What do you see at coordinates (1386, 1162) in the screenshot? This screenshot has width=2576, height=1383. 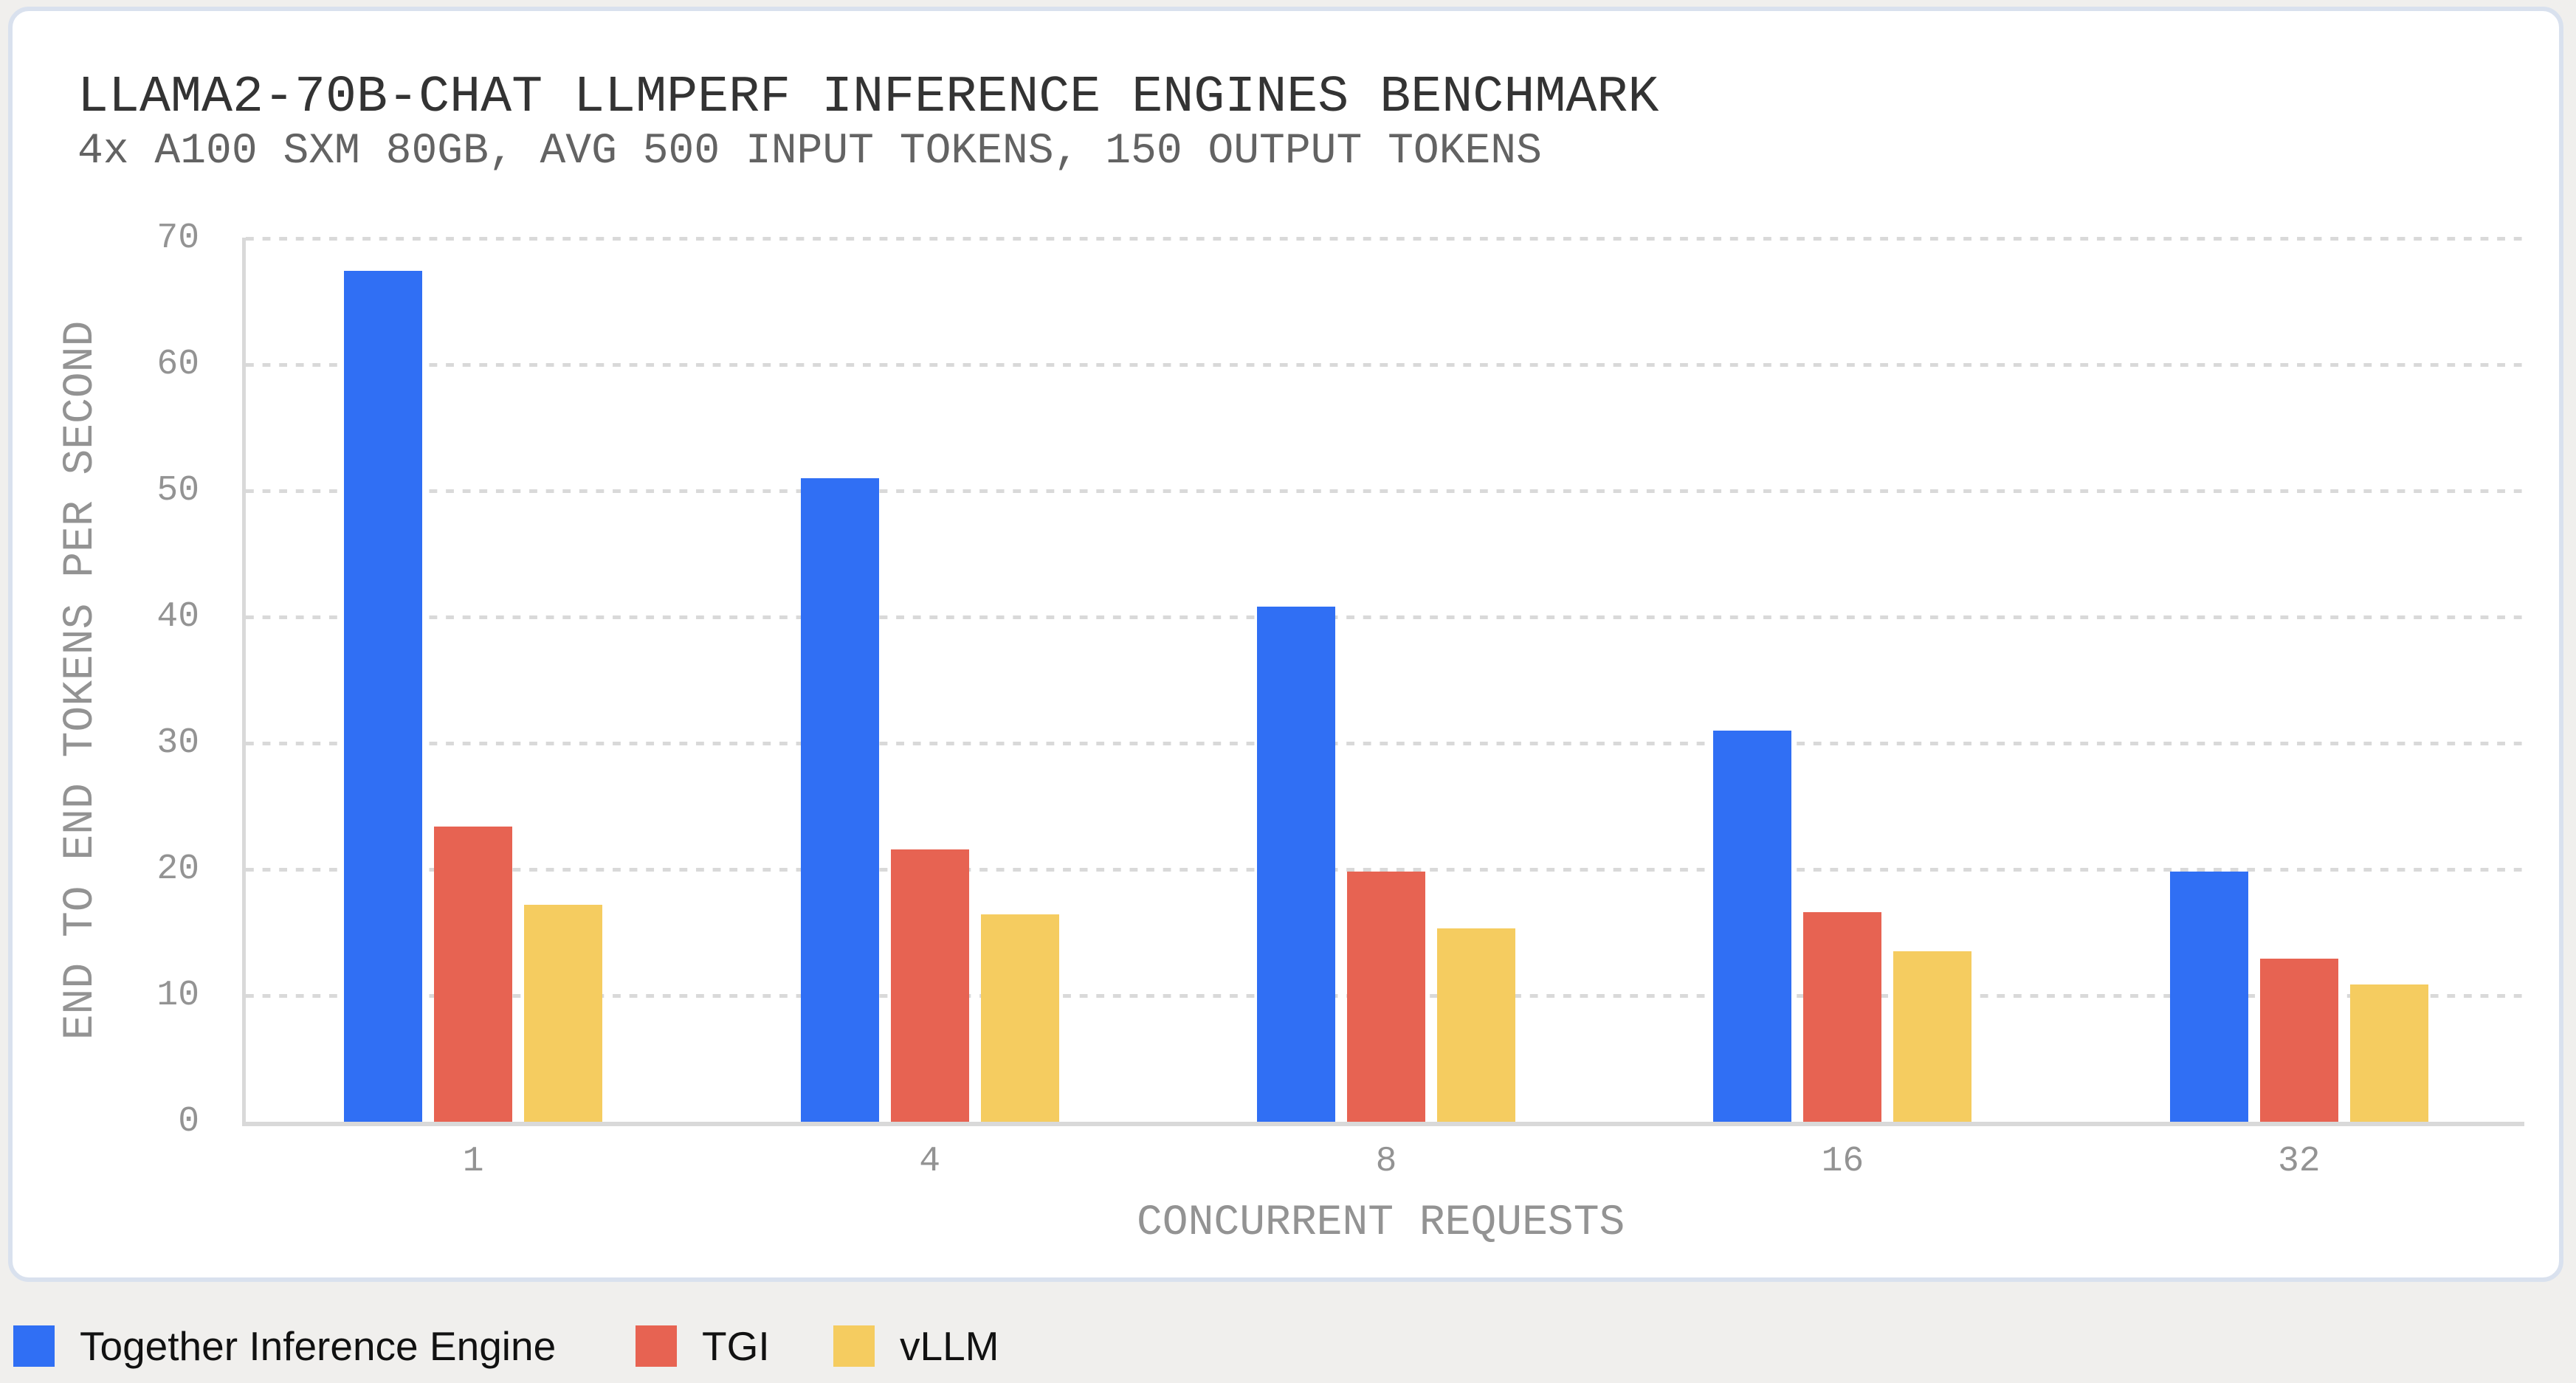 I see `x-tick-label: 8` at bounding box center [1386, 1162].